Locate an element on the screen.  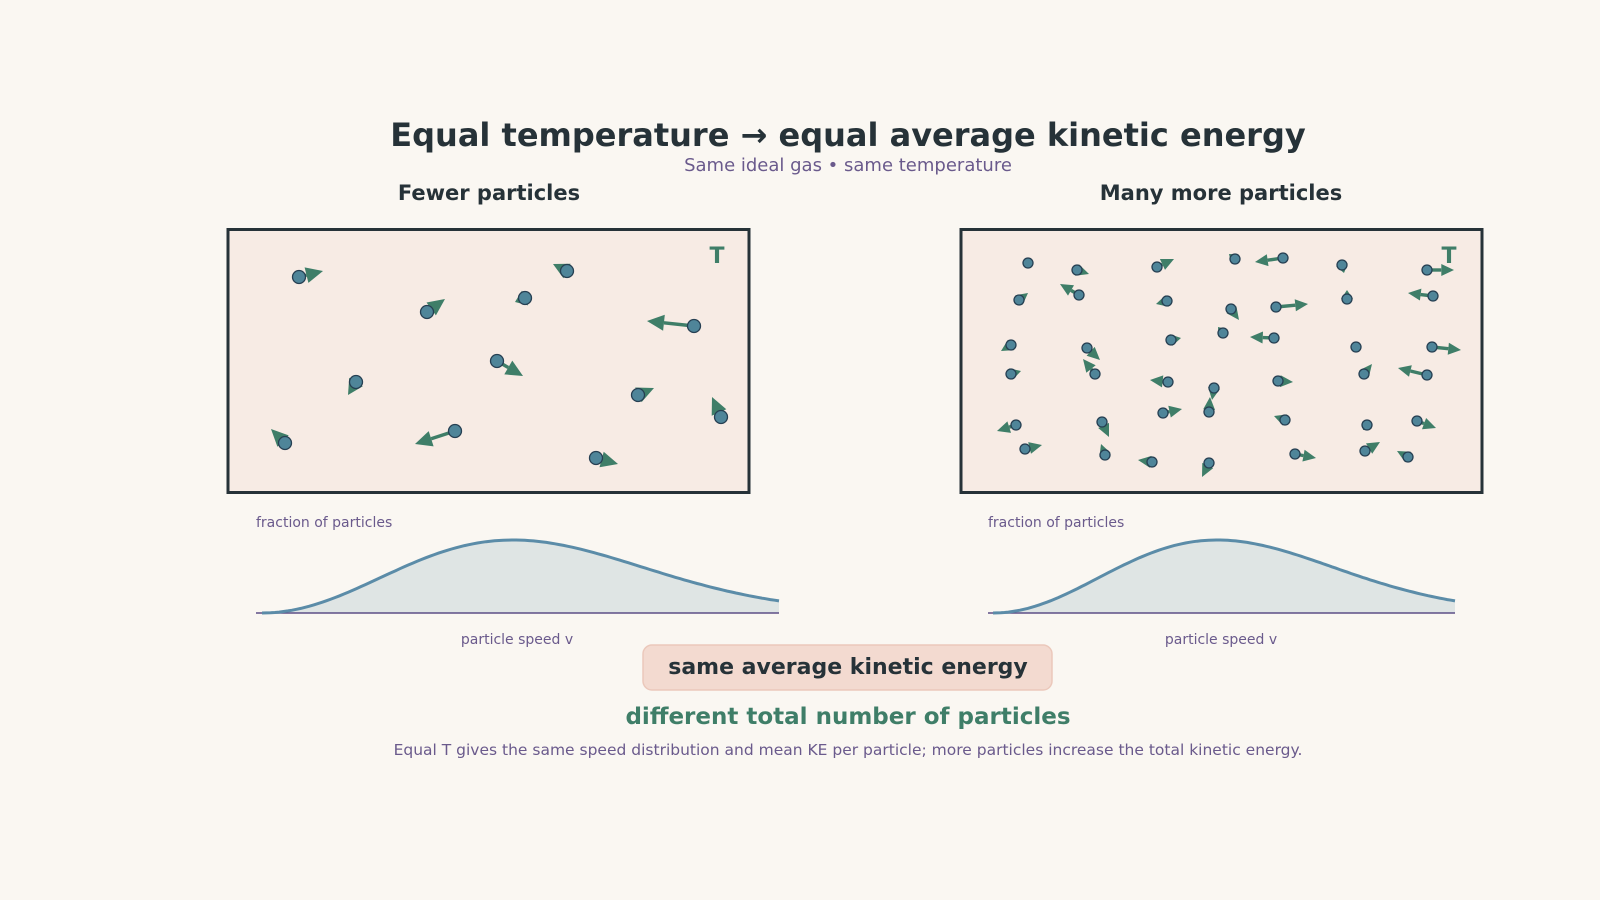
distribution-fill-fewer is located at coordinates (520, 576).